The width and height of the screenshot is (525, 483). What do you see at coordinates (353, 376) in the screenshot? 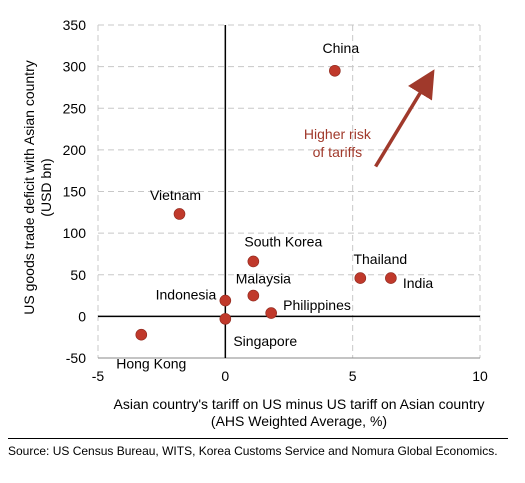
I see `x-tick-label: 5` at bounding box center [353, 376].